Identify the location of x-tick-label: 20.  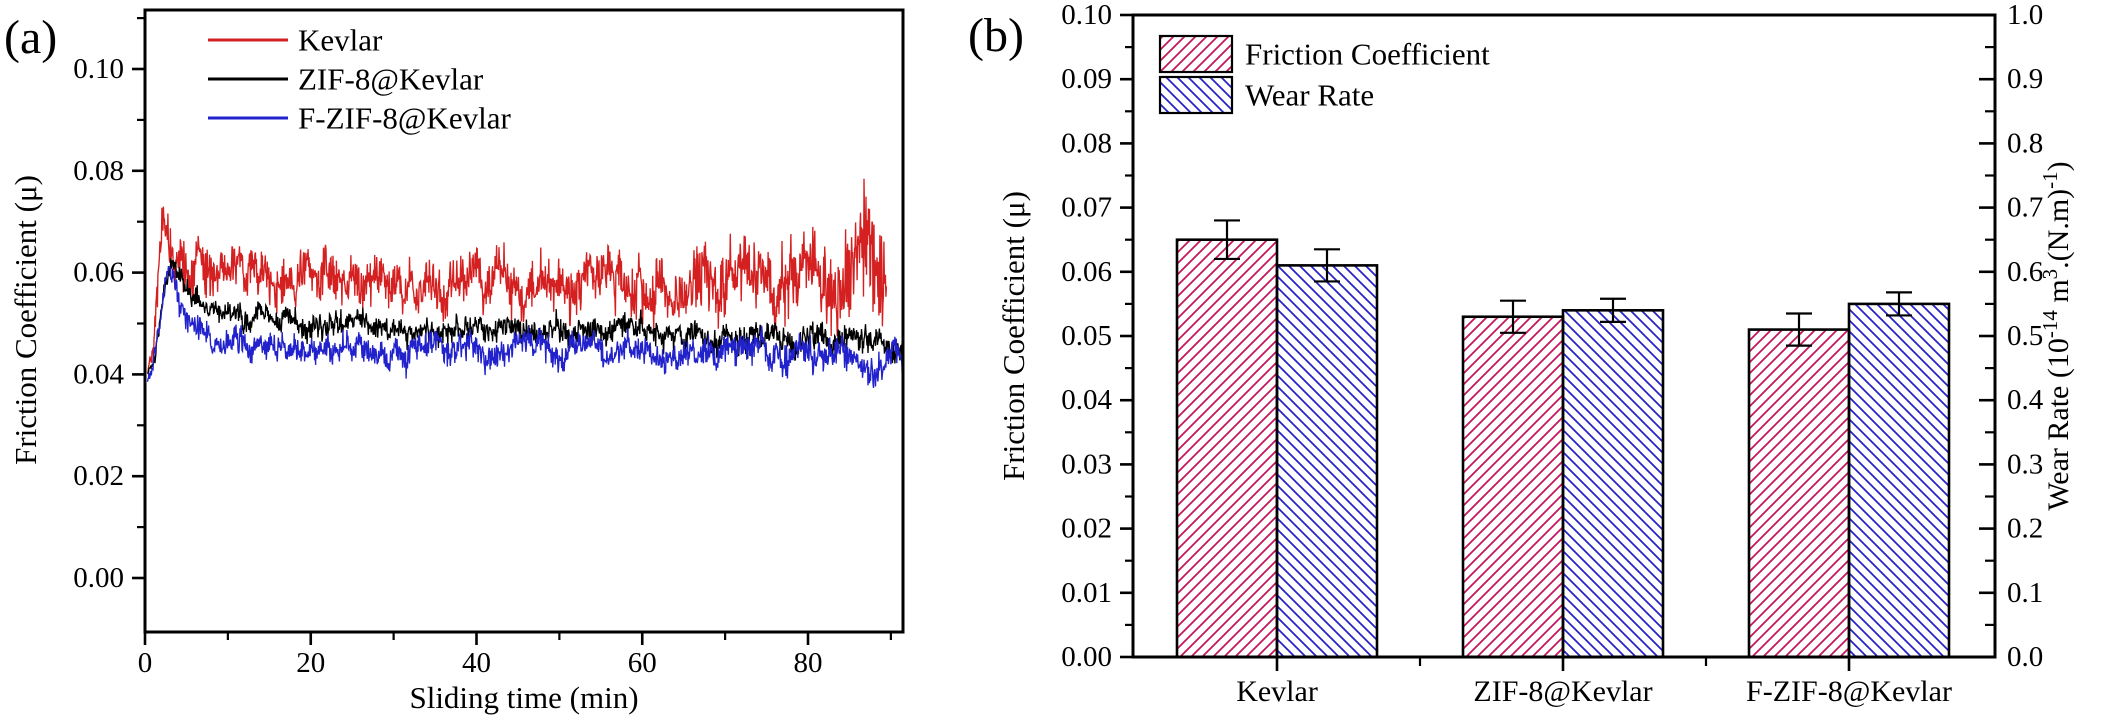
(310, 663).